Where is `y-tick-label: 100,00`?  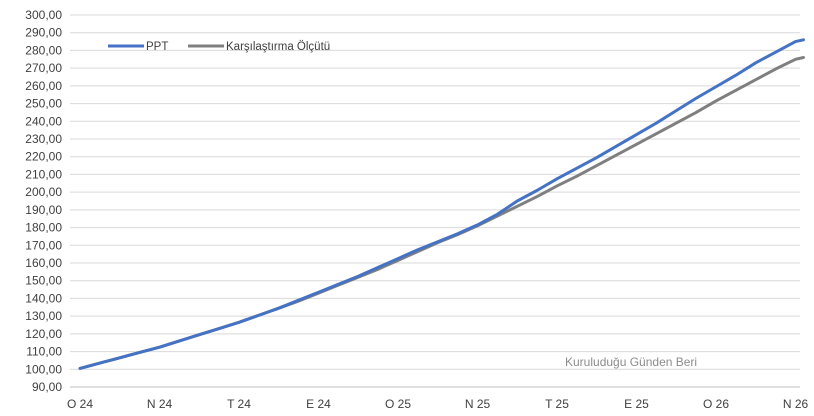 y-tick-label: 100,00 is located at coordinates (43, 369).